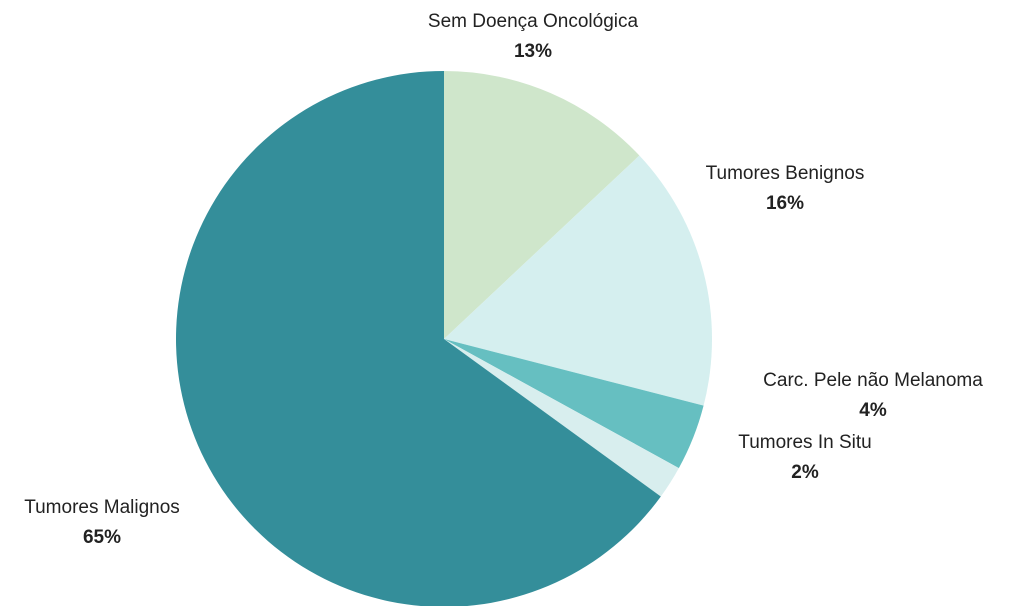 The width and height of the screenshot is (1009, 606). I want to click on slice-value-label: 2%, so click(805, 472).